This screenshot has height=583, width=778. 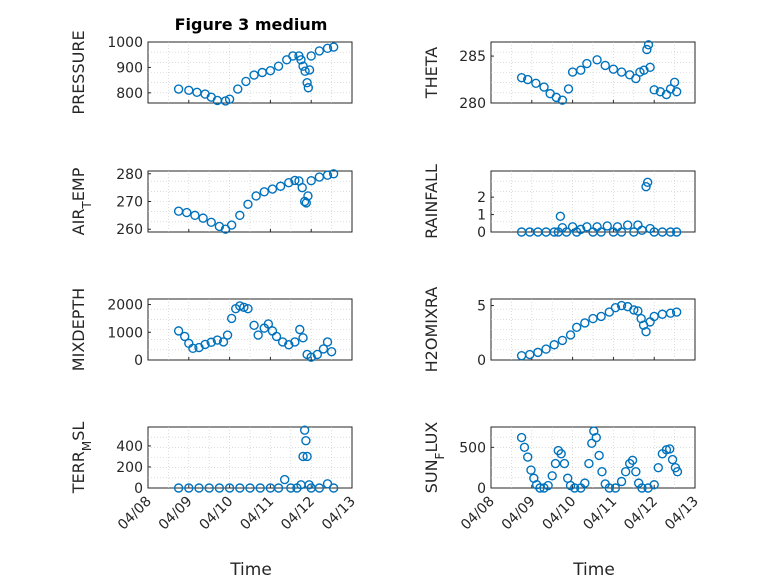 I want to click on x-tick-label: 04/08, so click(x=478, y=514).